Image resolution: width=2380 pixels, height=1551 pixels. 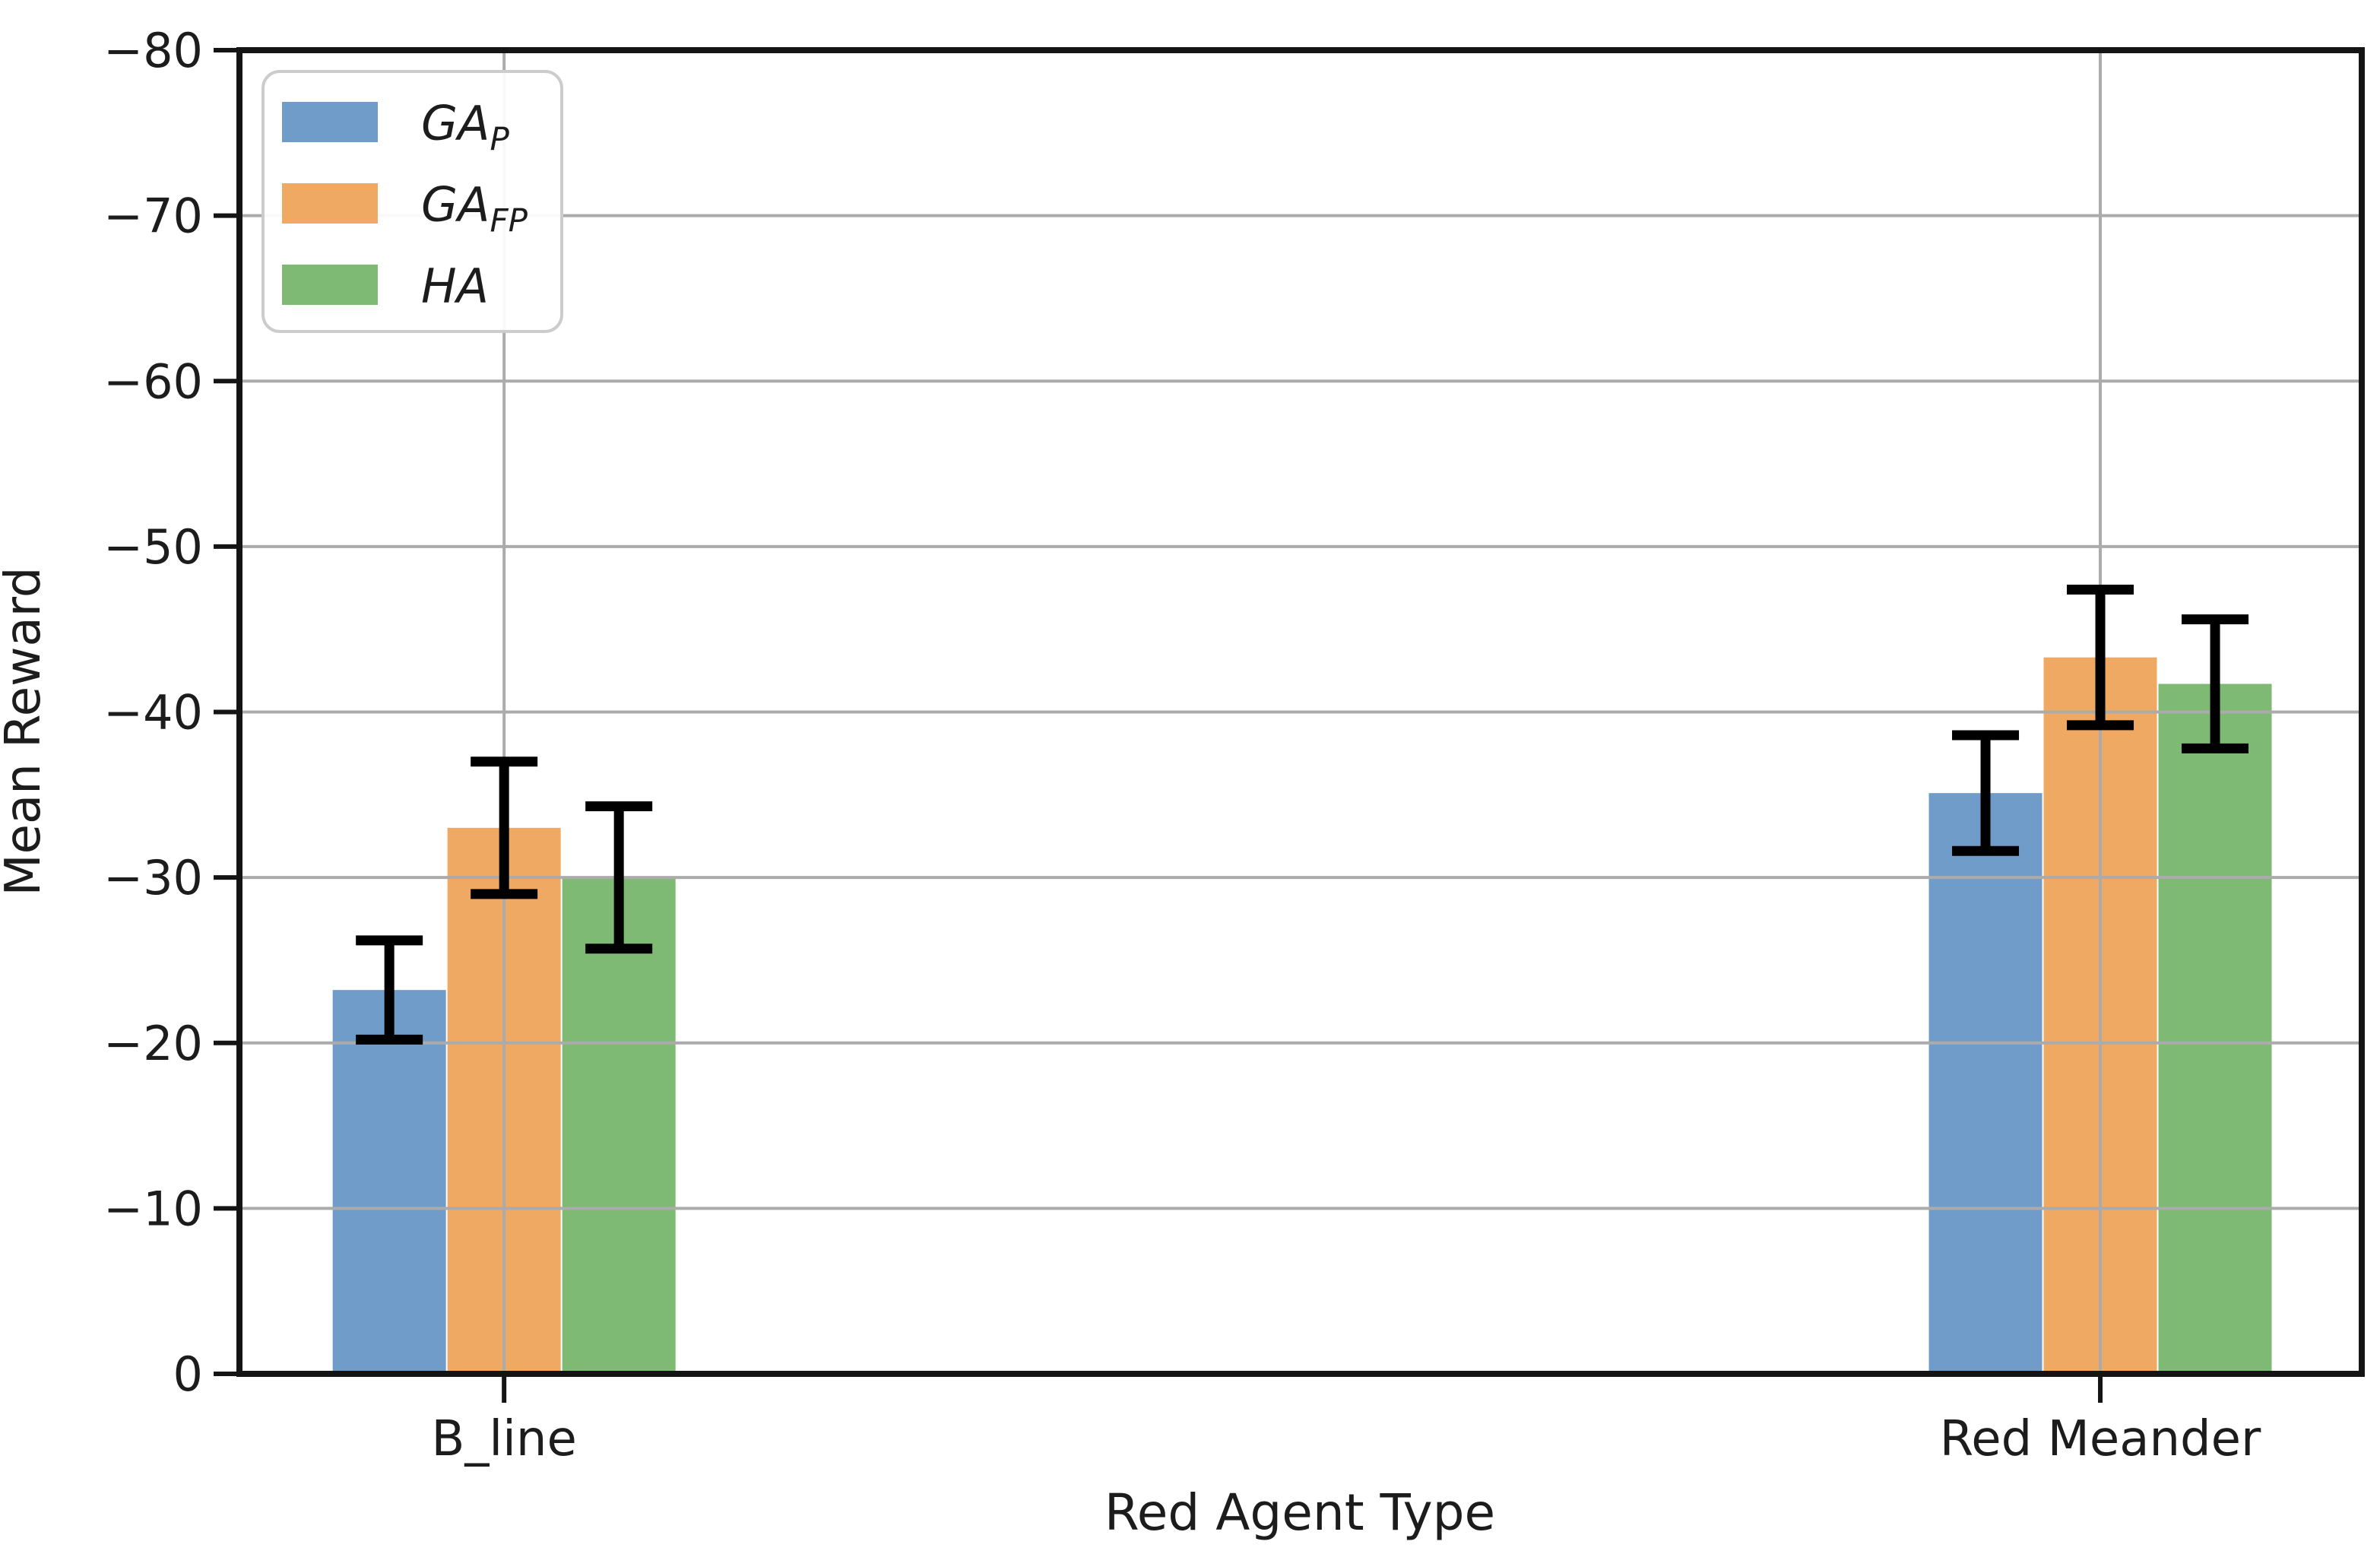 I want to click on legend-swatch-GA_FP, so click(x=330, y=203).